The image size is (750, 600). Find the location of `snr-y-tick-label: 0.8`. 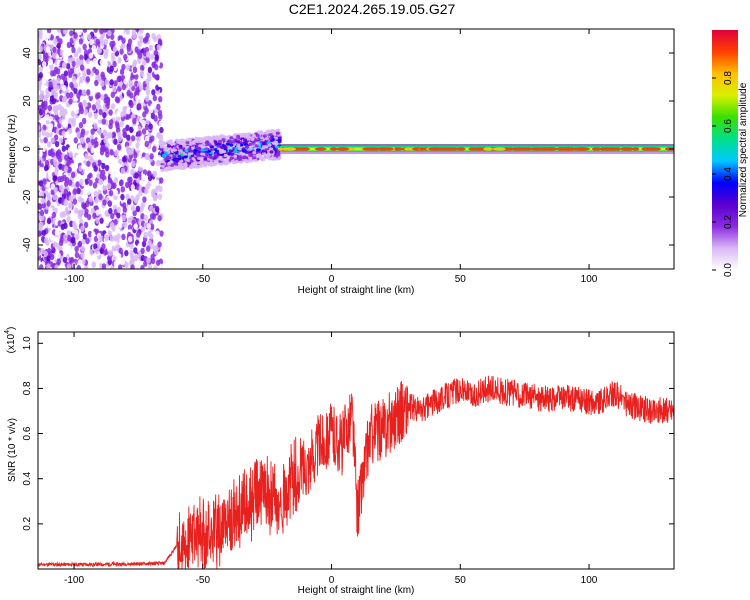

snr-y-tick-label: 0.8 is located at coordinates (27, 388).